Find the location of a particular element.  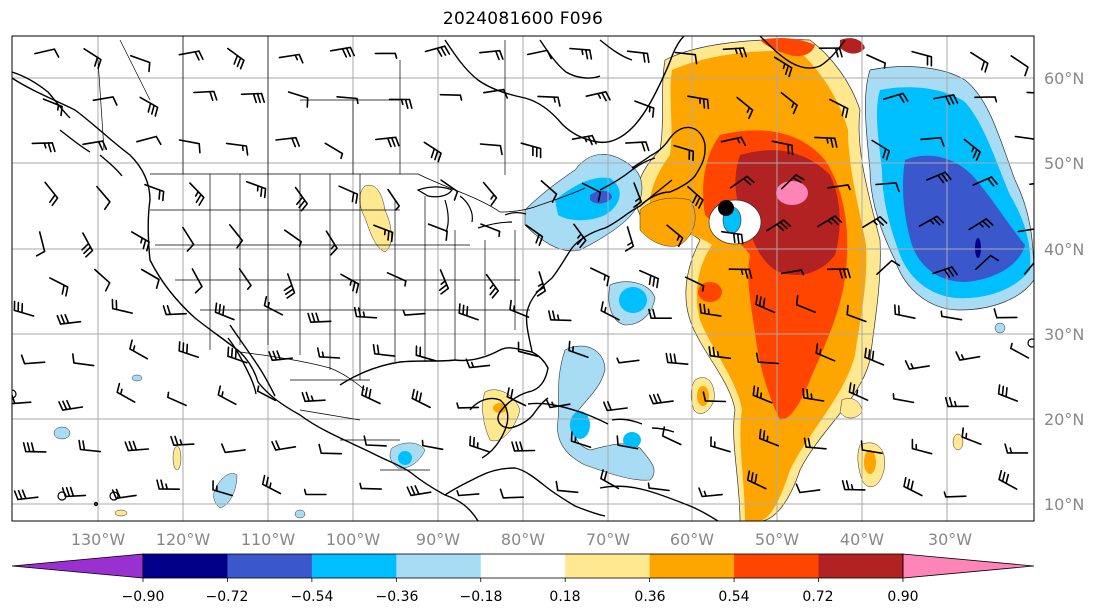

cbar-label-2: −0.54 is located at coordinates (312, 597).